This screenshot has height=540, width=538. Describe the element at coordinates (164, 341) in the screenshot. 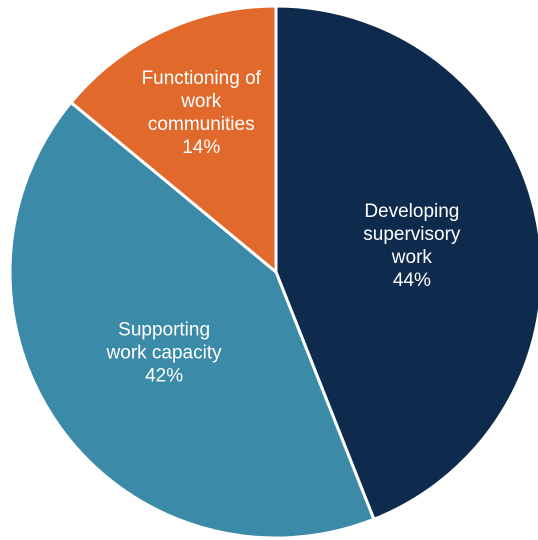

I see `category-label: Supporting work capacity` at that location.